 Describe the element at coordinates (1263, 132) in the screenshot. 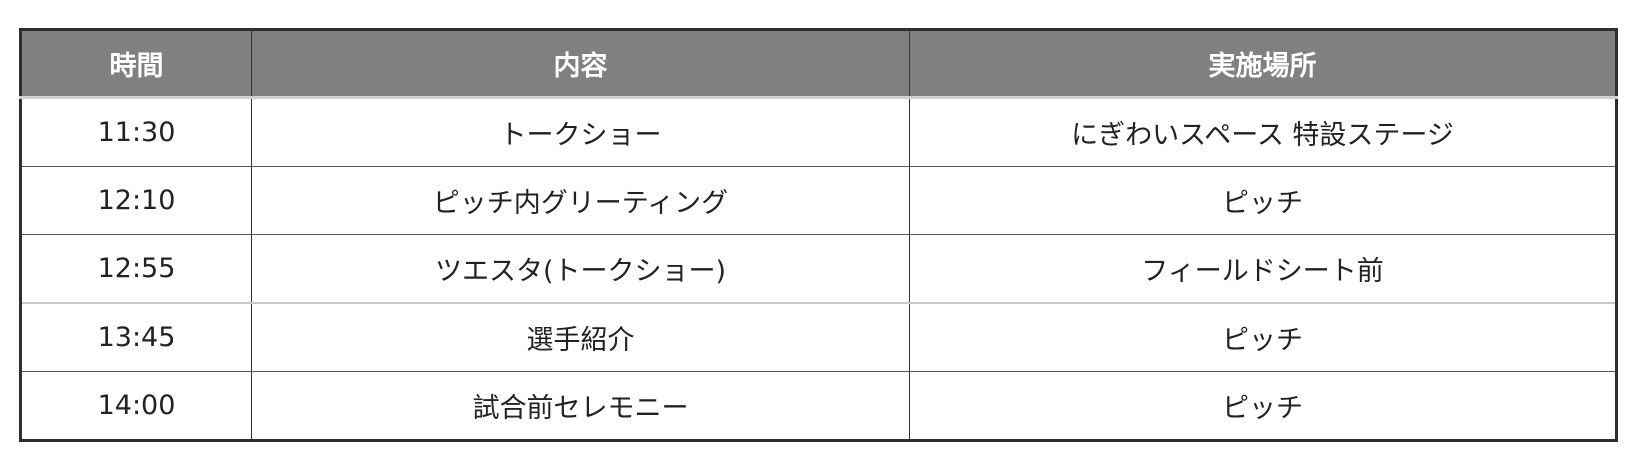

I see `venue-cell: にぎわいスペース 特設ステージ` at that location.